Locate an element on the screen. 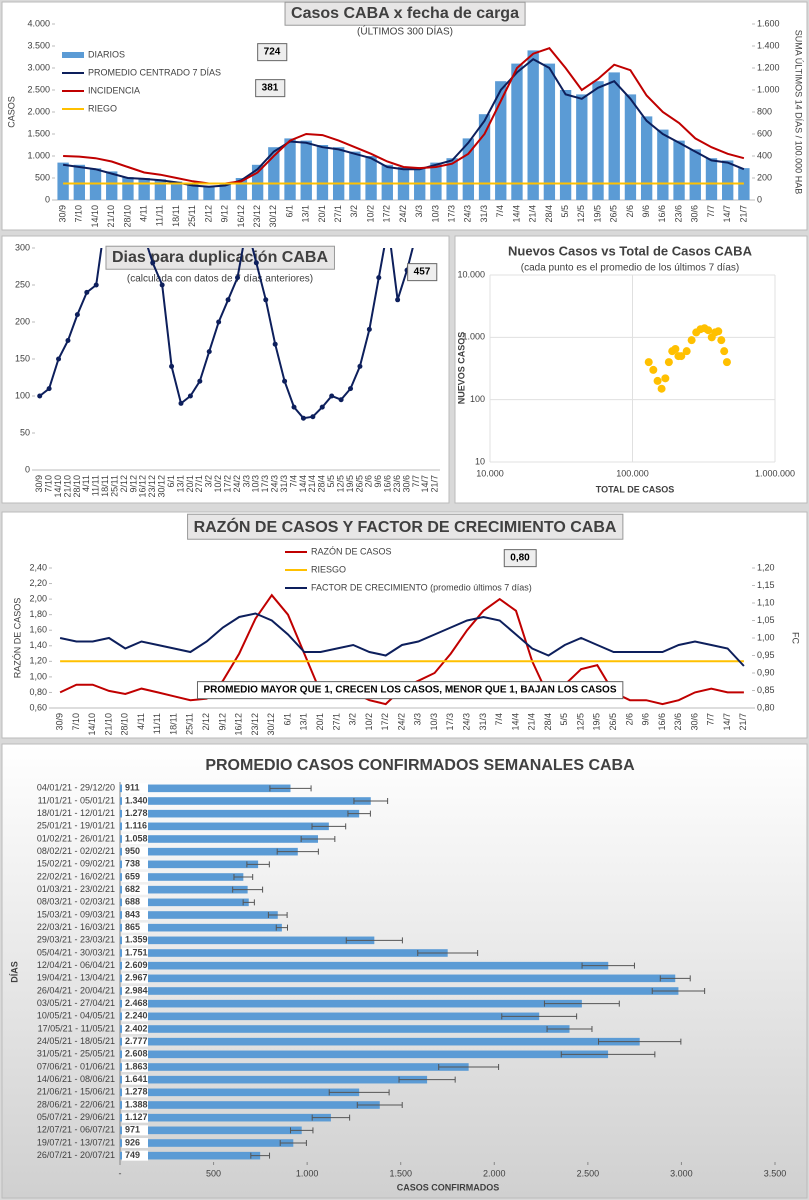  x-tick-label: 23/6 is located at coordinates (397, 484).